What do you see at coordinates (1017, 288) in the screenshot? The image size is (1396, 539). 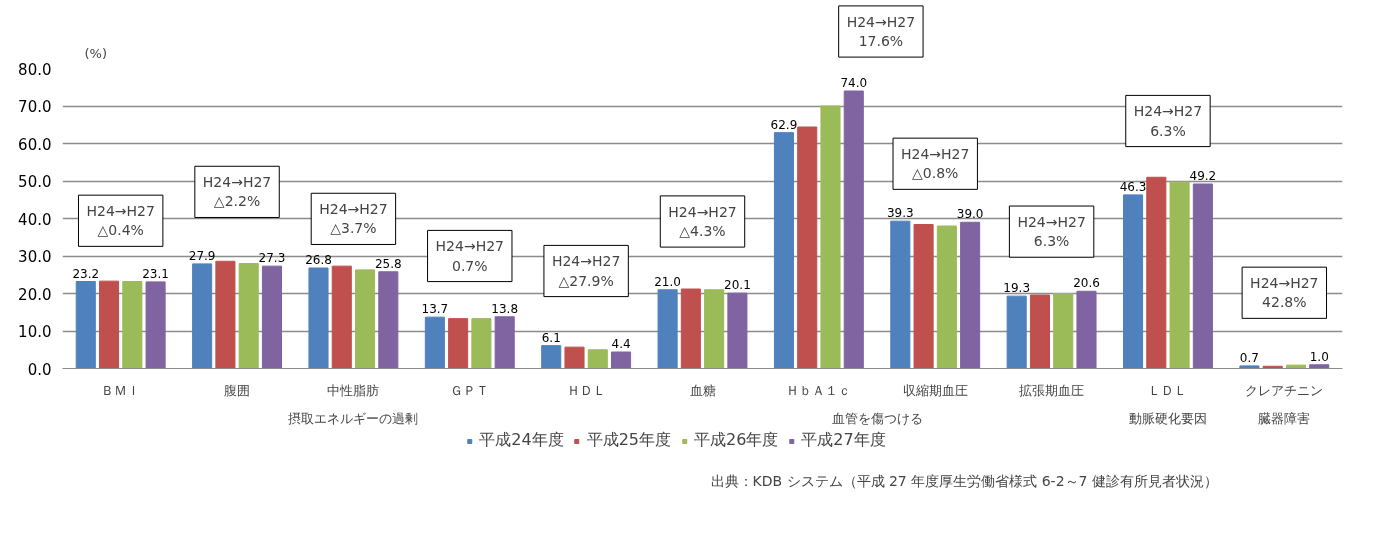 I see `data-label: 19.3` at bounding box center [1017, 288].